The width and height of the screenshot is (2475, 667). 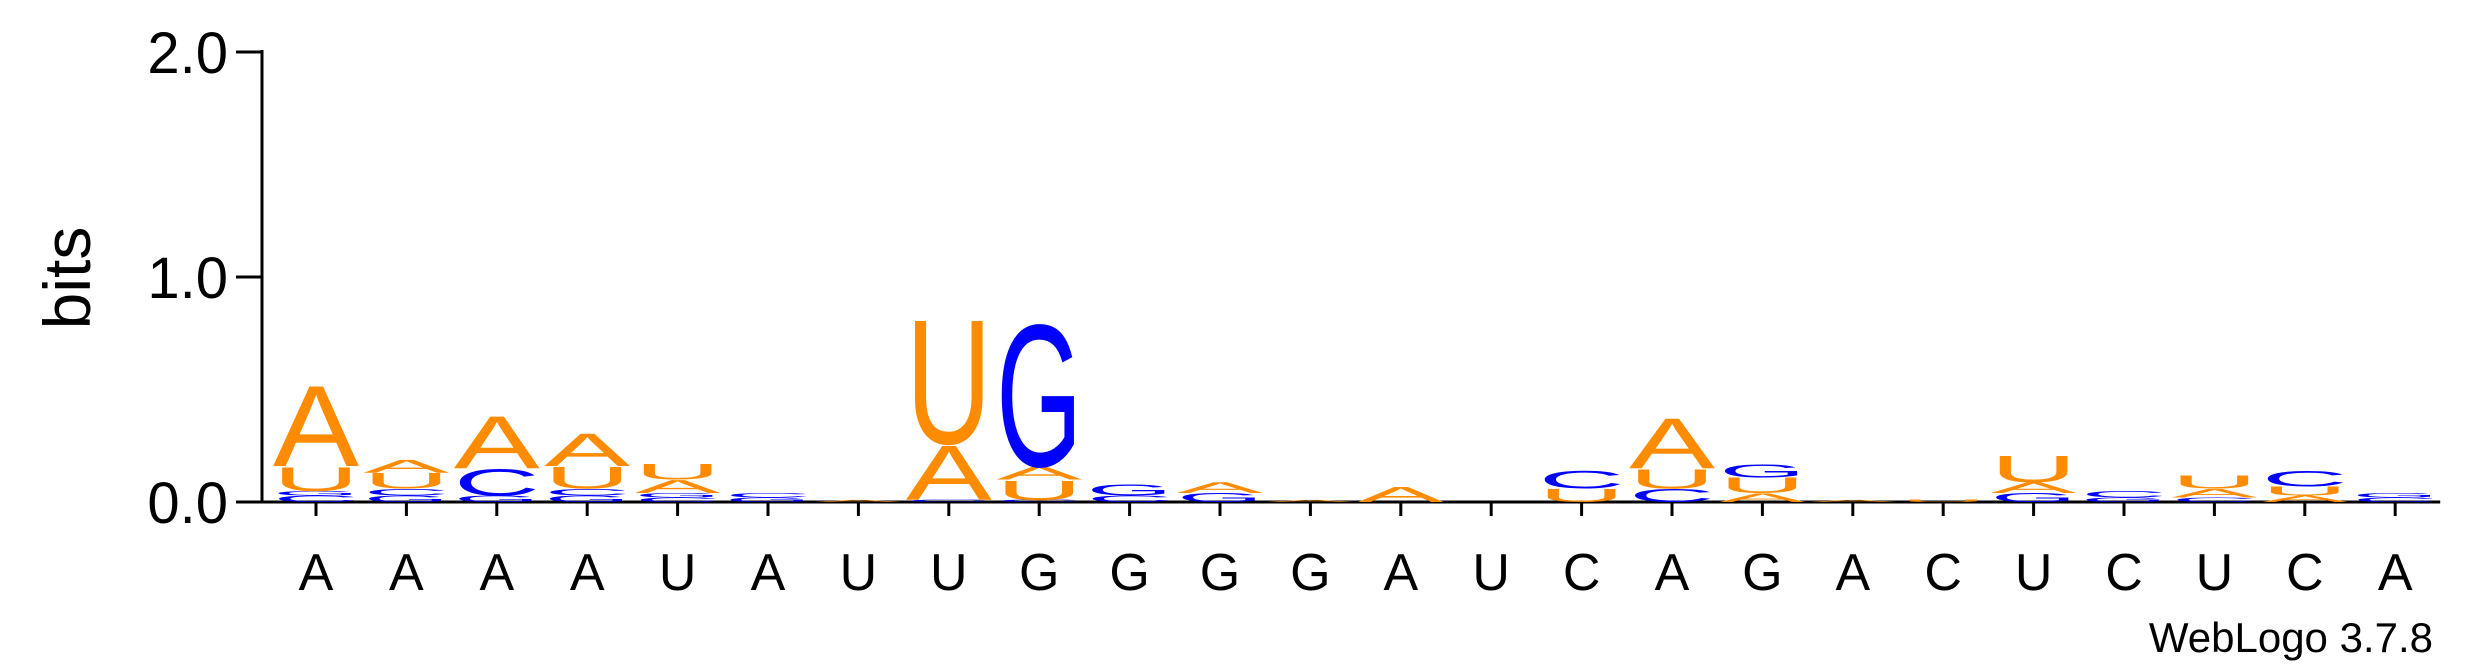 I want to click on footer: WebLogo 3.7.8, so click(x=2291, y=637).